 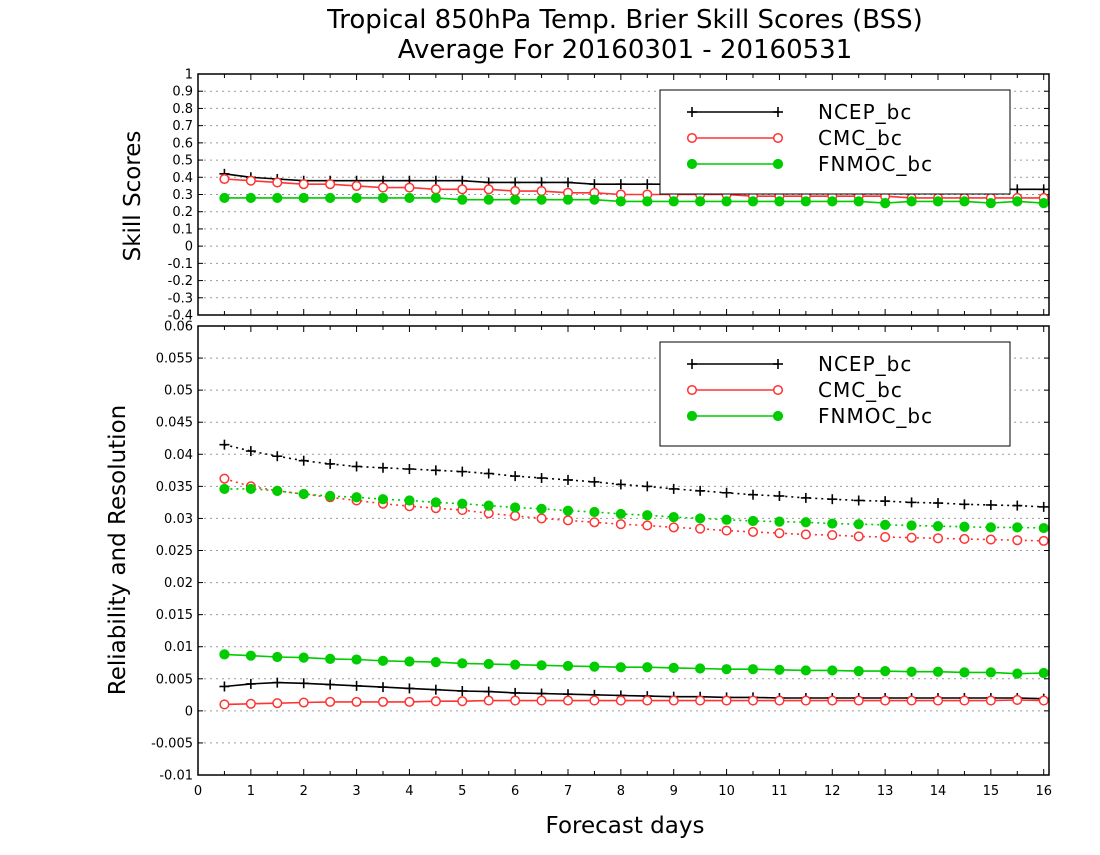 What do you see at coordinates (692, 112) in the screenshot?
I see `top-legend-marker-ncep-bc` at bounding box center [692, 112].